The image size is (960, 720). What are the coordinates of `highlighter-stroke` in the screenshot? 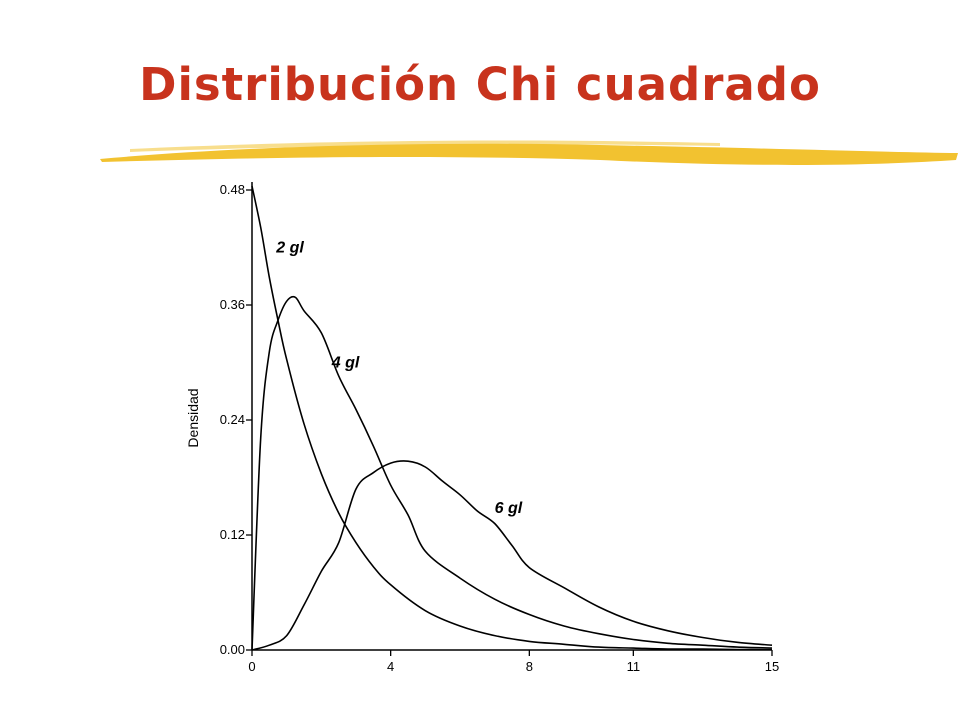 It's located at (529, 154).